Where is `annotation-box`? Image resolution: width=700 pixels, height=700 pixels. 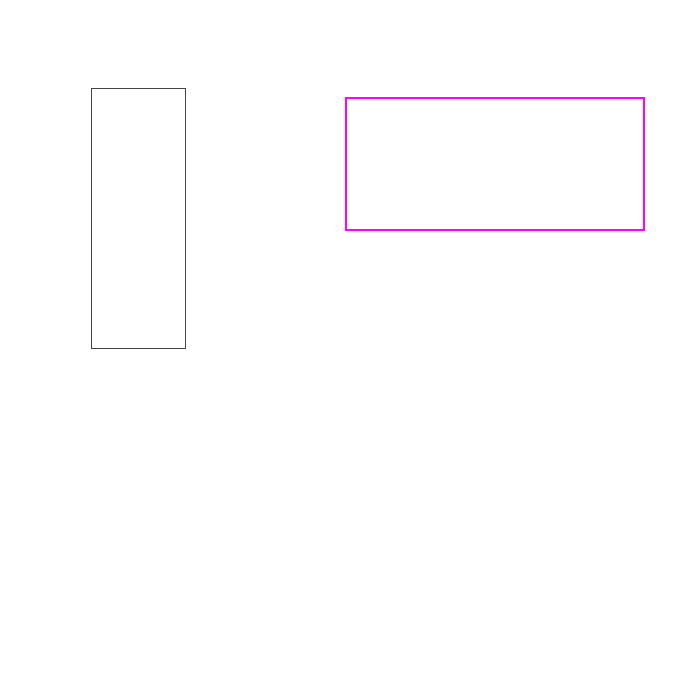 annotation-box is located at coordinates (495, 164).